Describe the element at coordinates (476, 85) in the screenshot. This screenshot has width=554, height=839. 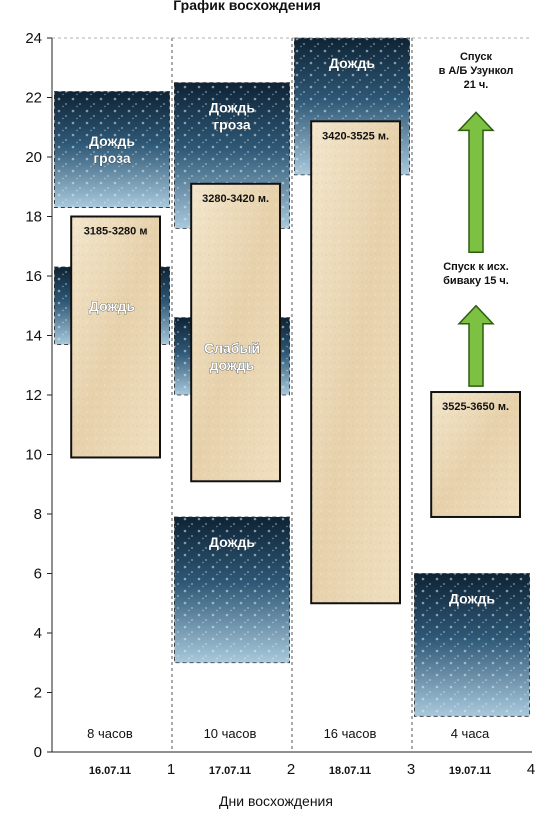
I see `annotation-text: 21 ч.` at that location.